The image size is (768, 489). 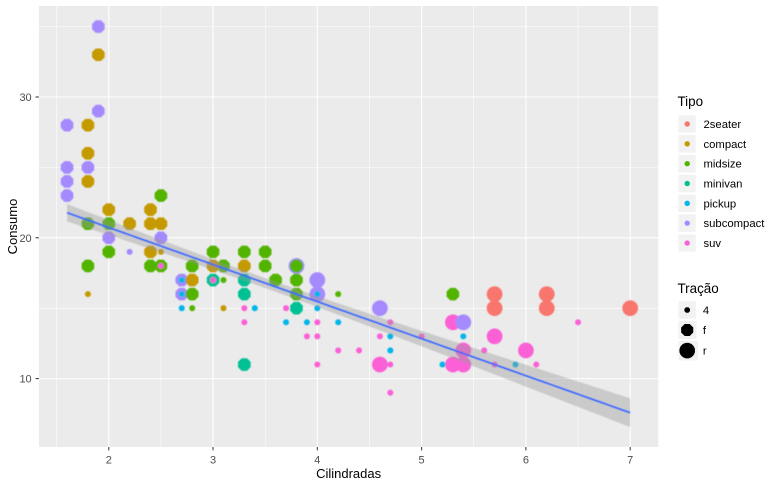 I want to click on svg-text: minivan, so click(x=723, y=185).